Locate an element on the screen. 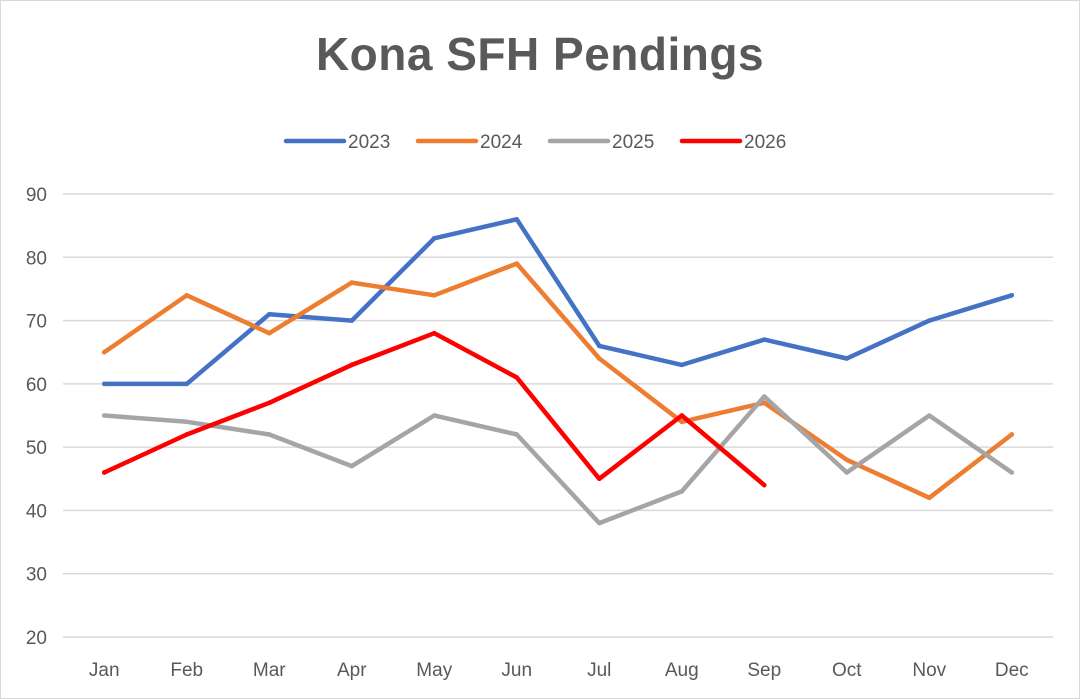 The width and height of the screenshot is (1080, 699). y-tick-label-50: 50 is located at coordinates (36, 448).